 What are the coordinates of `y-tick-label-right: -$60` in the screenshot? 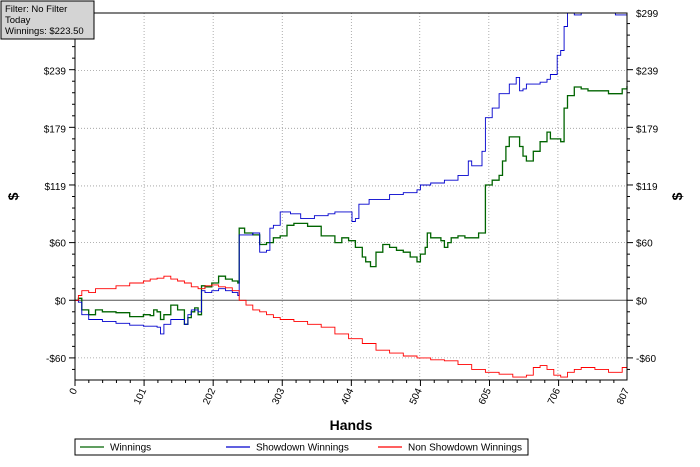 It's located at (646, 359).